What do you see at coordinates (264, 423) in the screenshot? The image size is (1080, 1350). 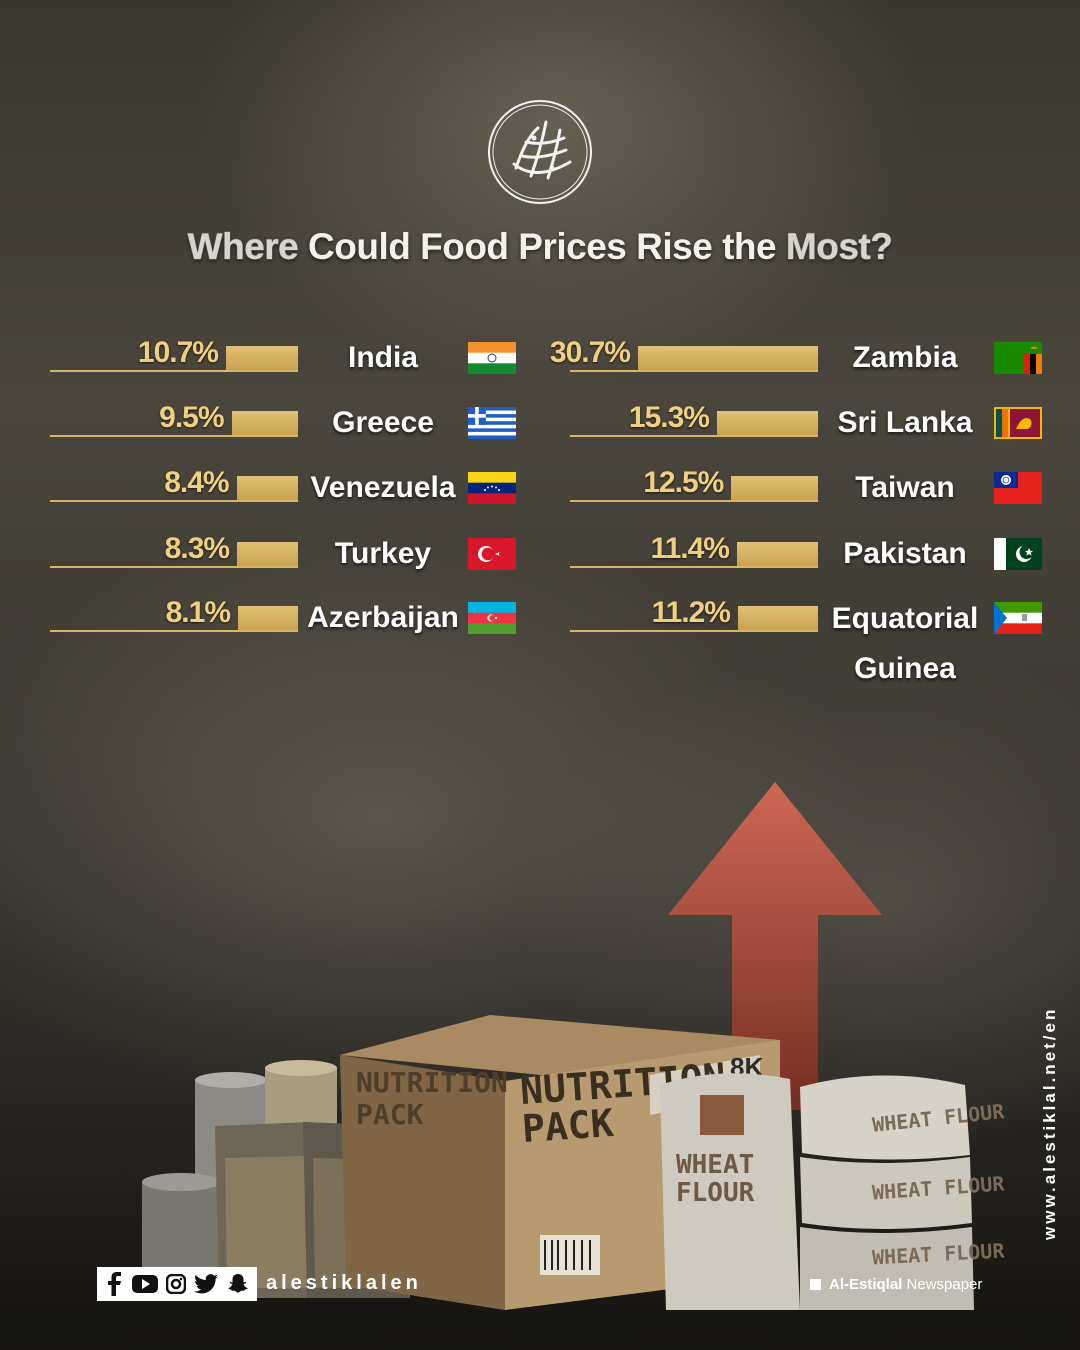 I see `bar-greece` at bounding box center [264, 423].